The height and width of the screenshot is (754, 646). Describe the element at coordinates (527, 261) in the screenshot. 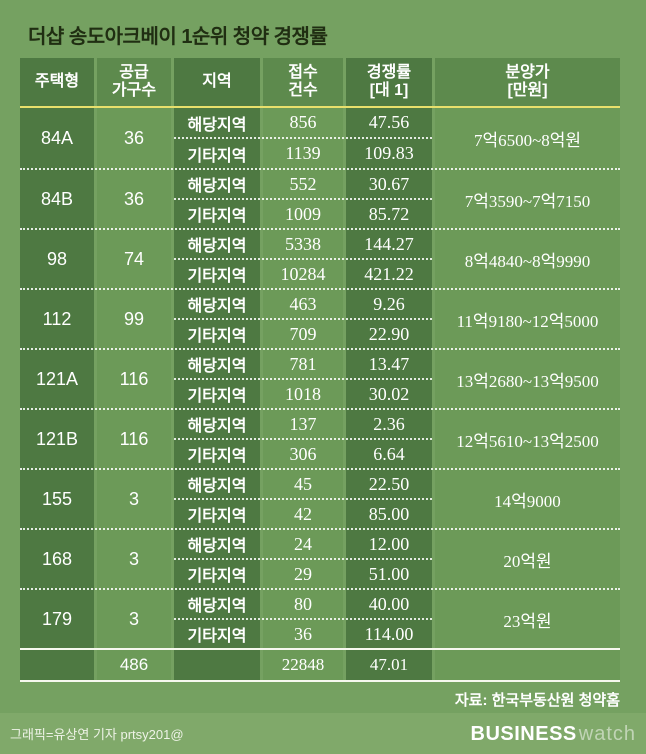

I see `price-cell: 8억4840~8억9990` at that location.